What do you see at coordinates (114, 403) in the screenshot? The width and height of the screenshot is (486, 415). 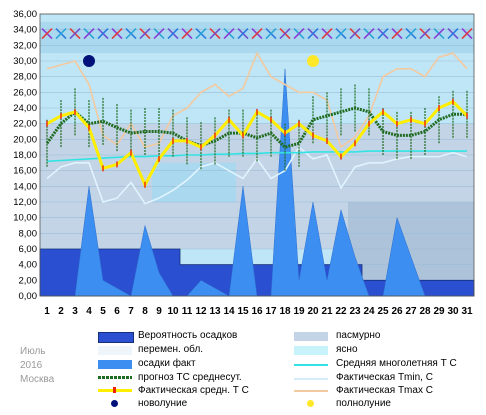 I see `legend-marker-new-moon` at bounding box center [114, 403].